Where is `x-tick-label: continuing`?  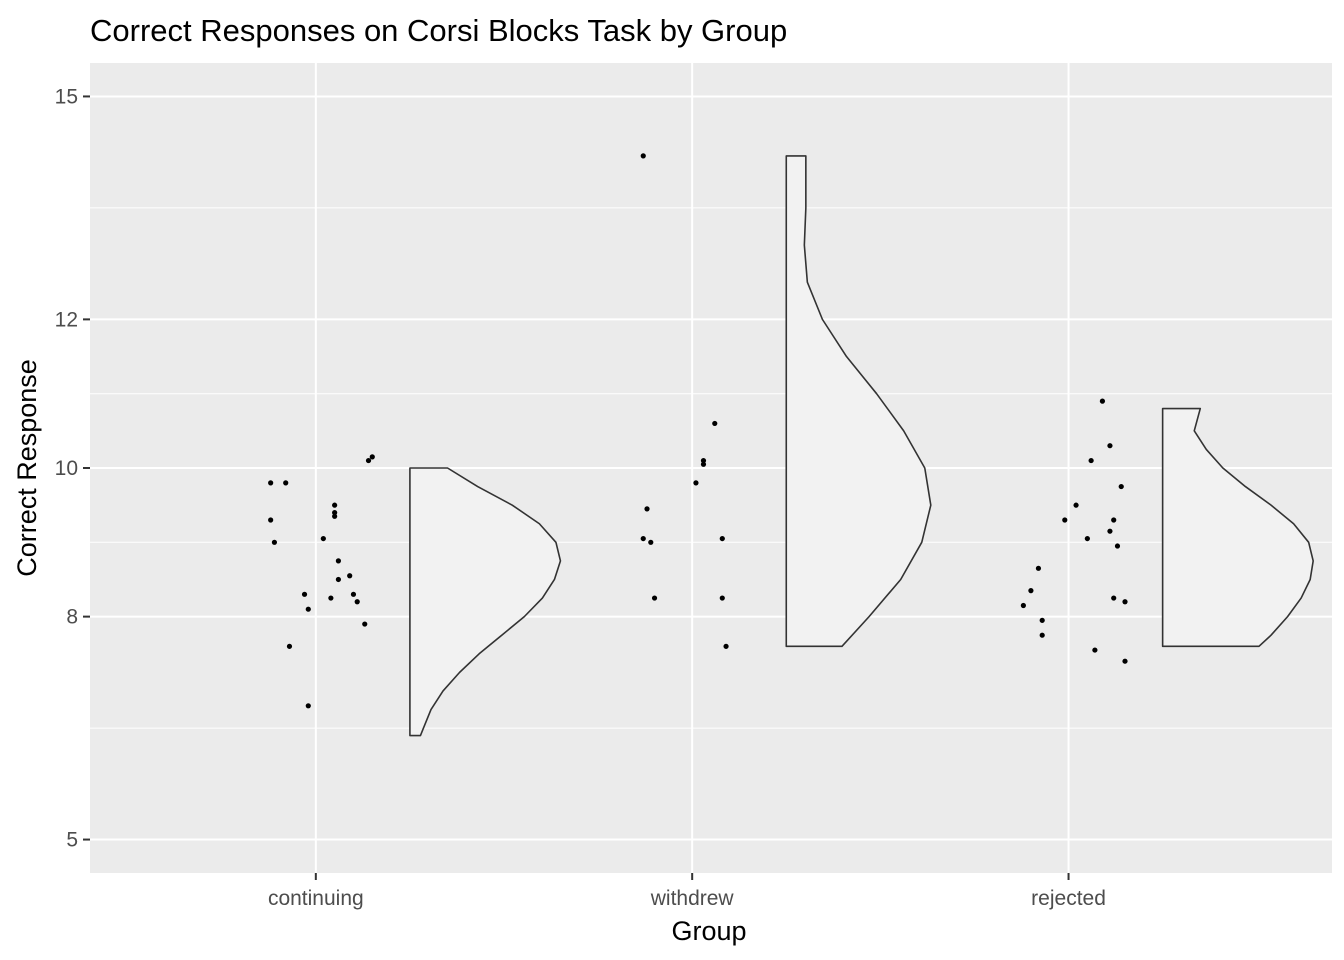
x-tick-label: continuing is located at coordinates (316, 898).